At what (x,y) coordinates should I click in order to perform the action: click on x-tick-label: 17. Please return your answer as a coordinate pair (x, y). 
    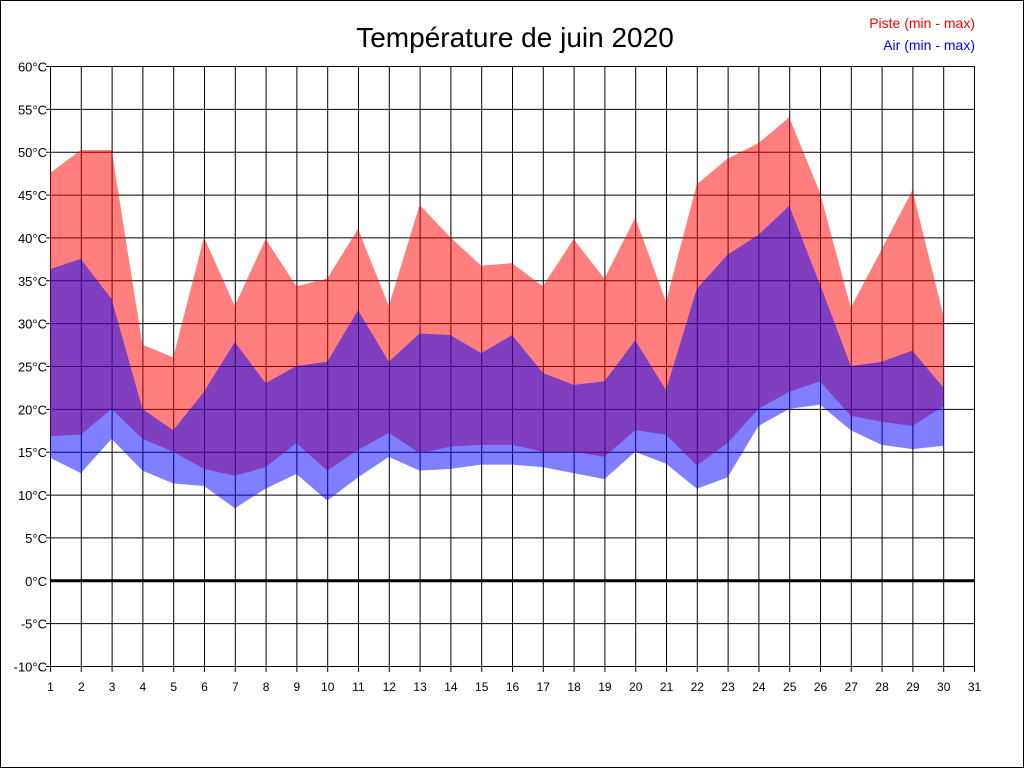
    Looking at the image, I should click on (544, 687).